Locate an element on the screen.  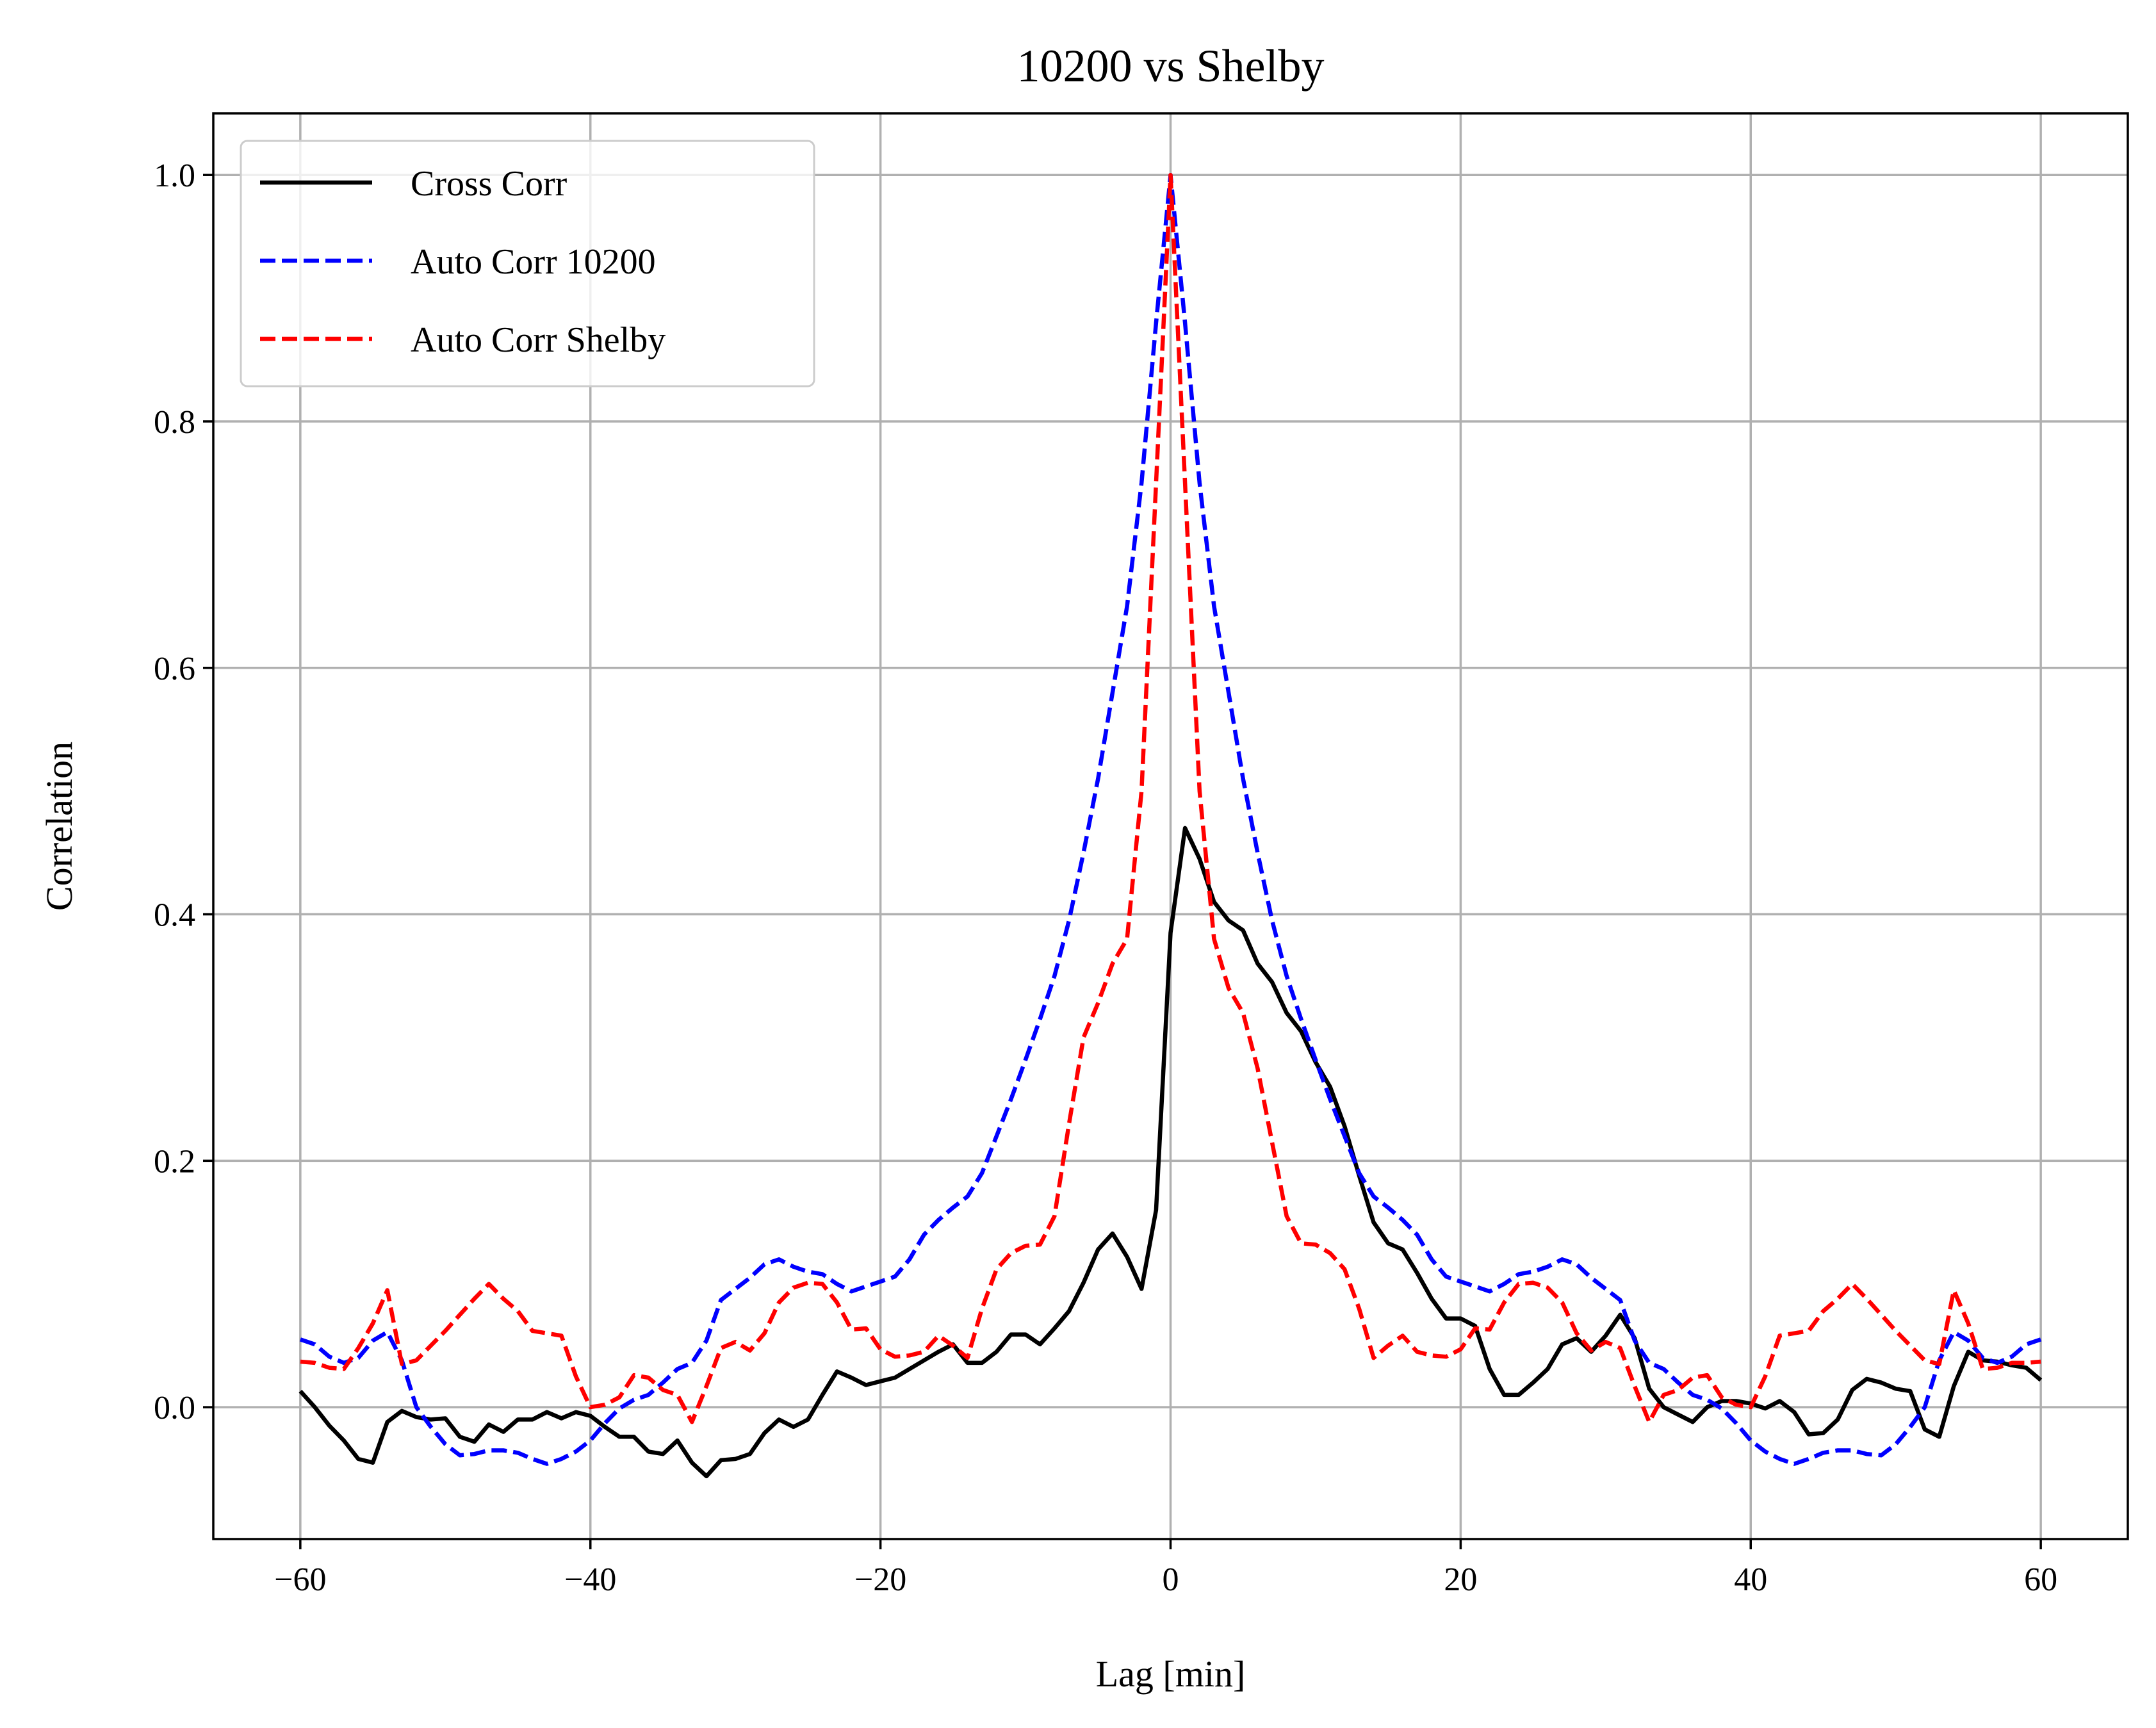
x-tick-label: −40 is located at coordinates (590, 1579).